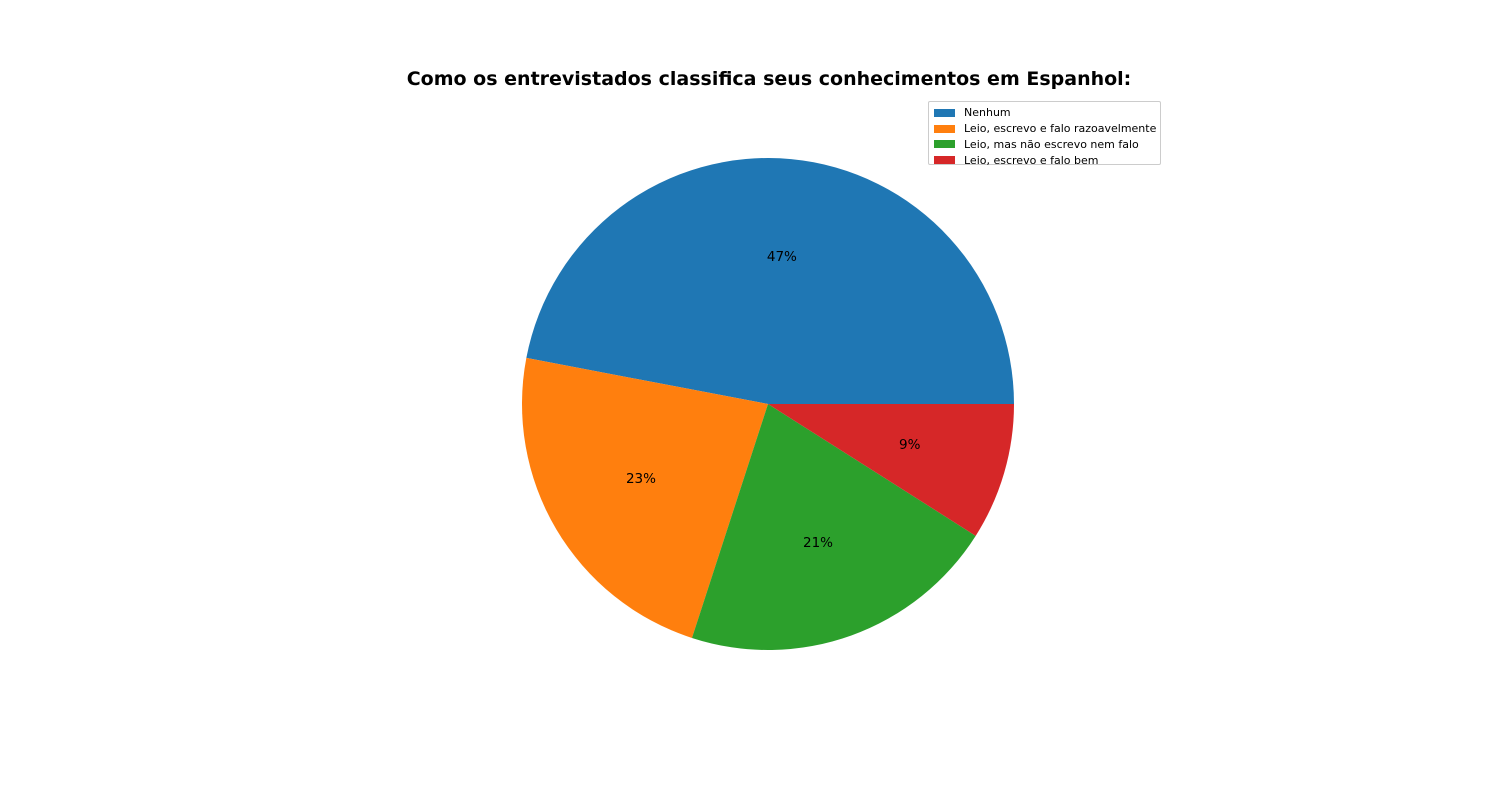  I want to click on legend-item: Leio, escrevo e falo bem, so click(1044, 160).